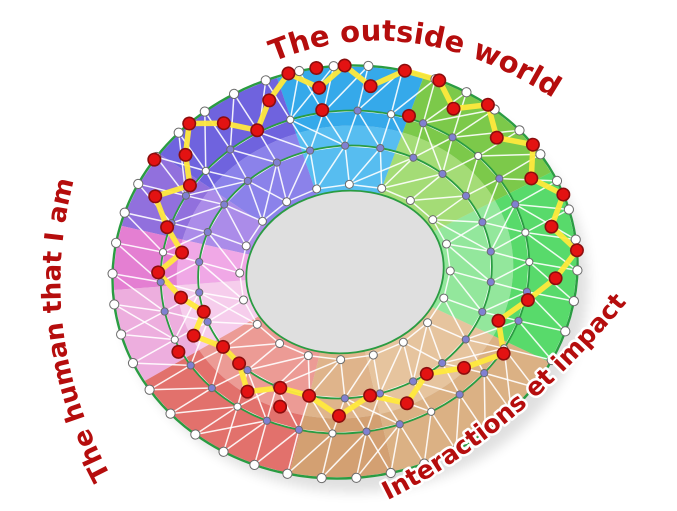  What do you see at coordinates (77, 330) in the screenshot?
I see `label-left: The human that I am` at bounding box center [77, 330].